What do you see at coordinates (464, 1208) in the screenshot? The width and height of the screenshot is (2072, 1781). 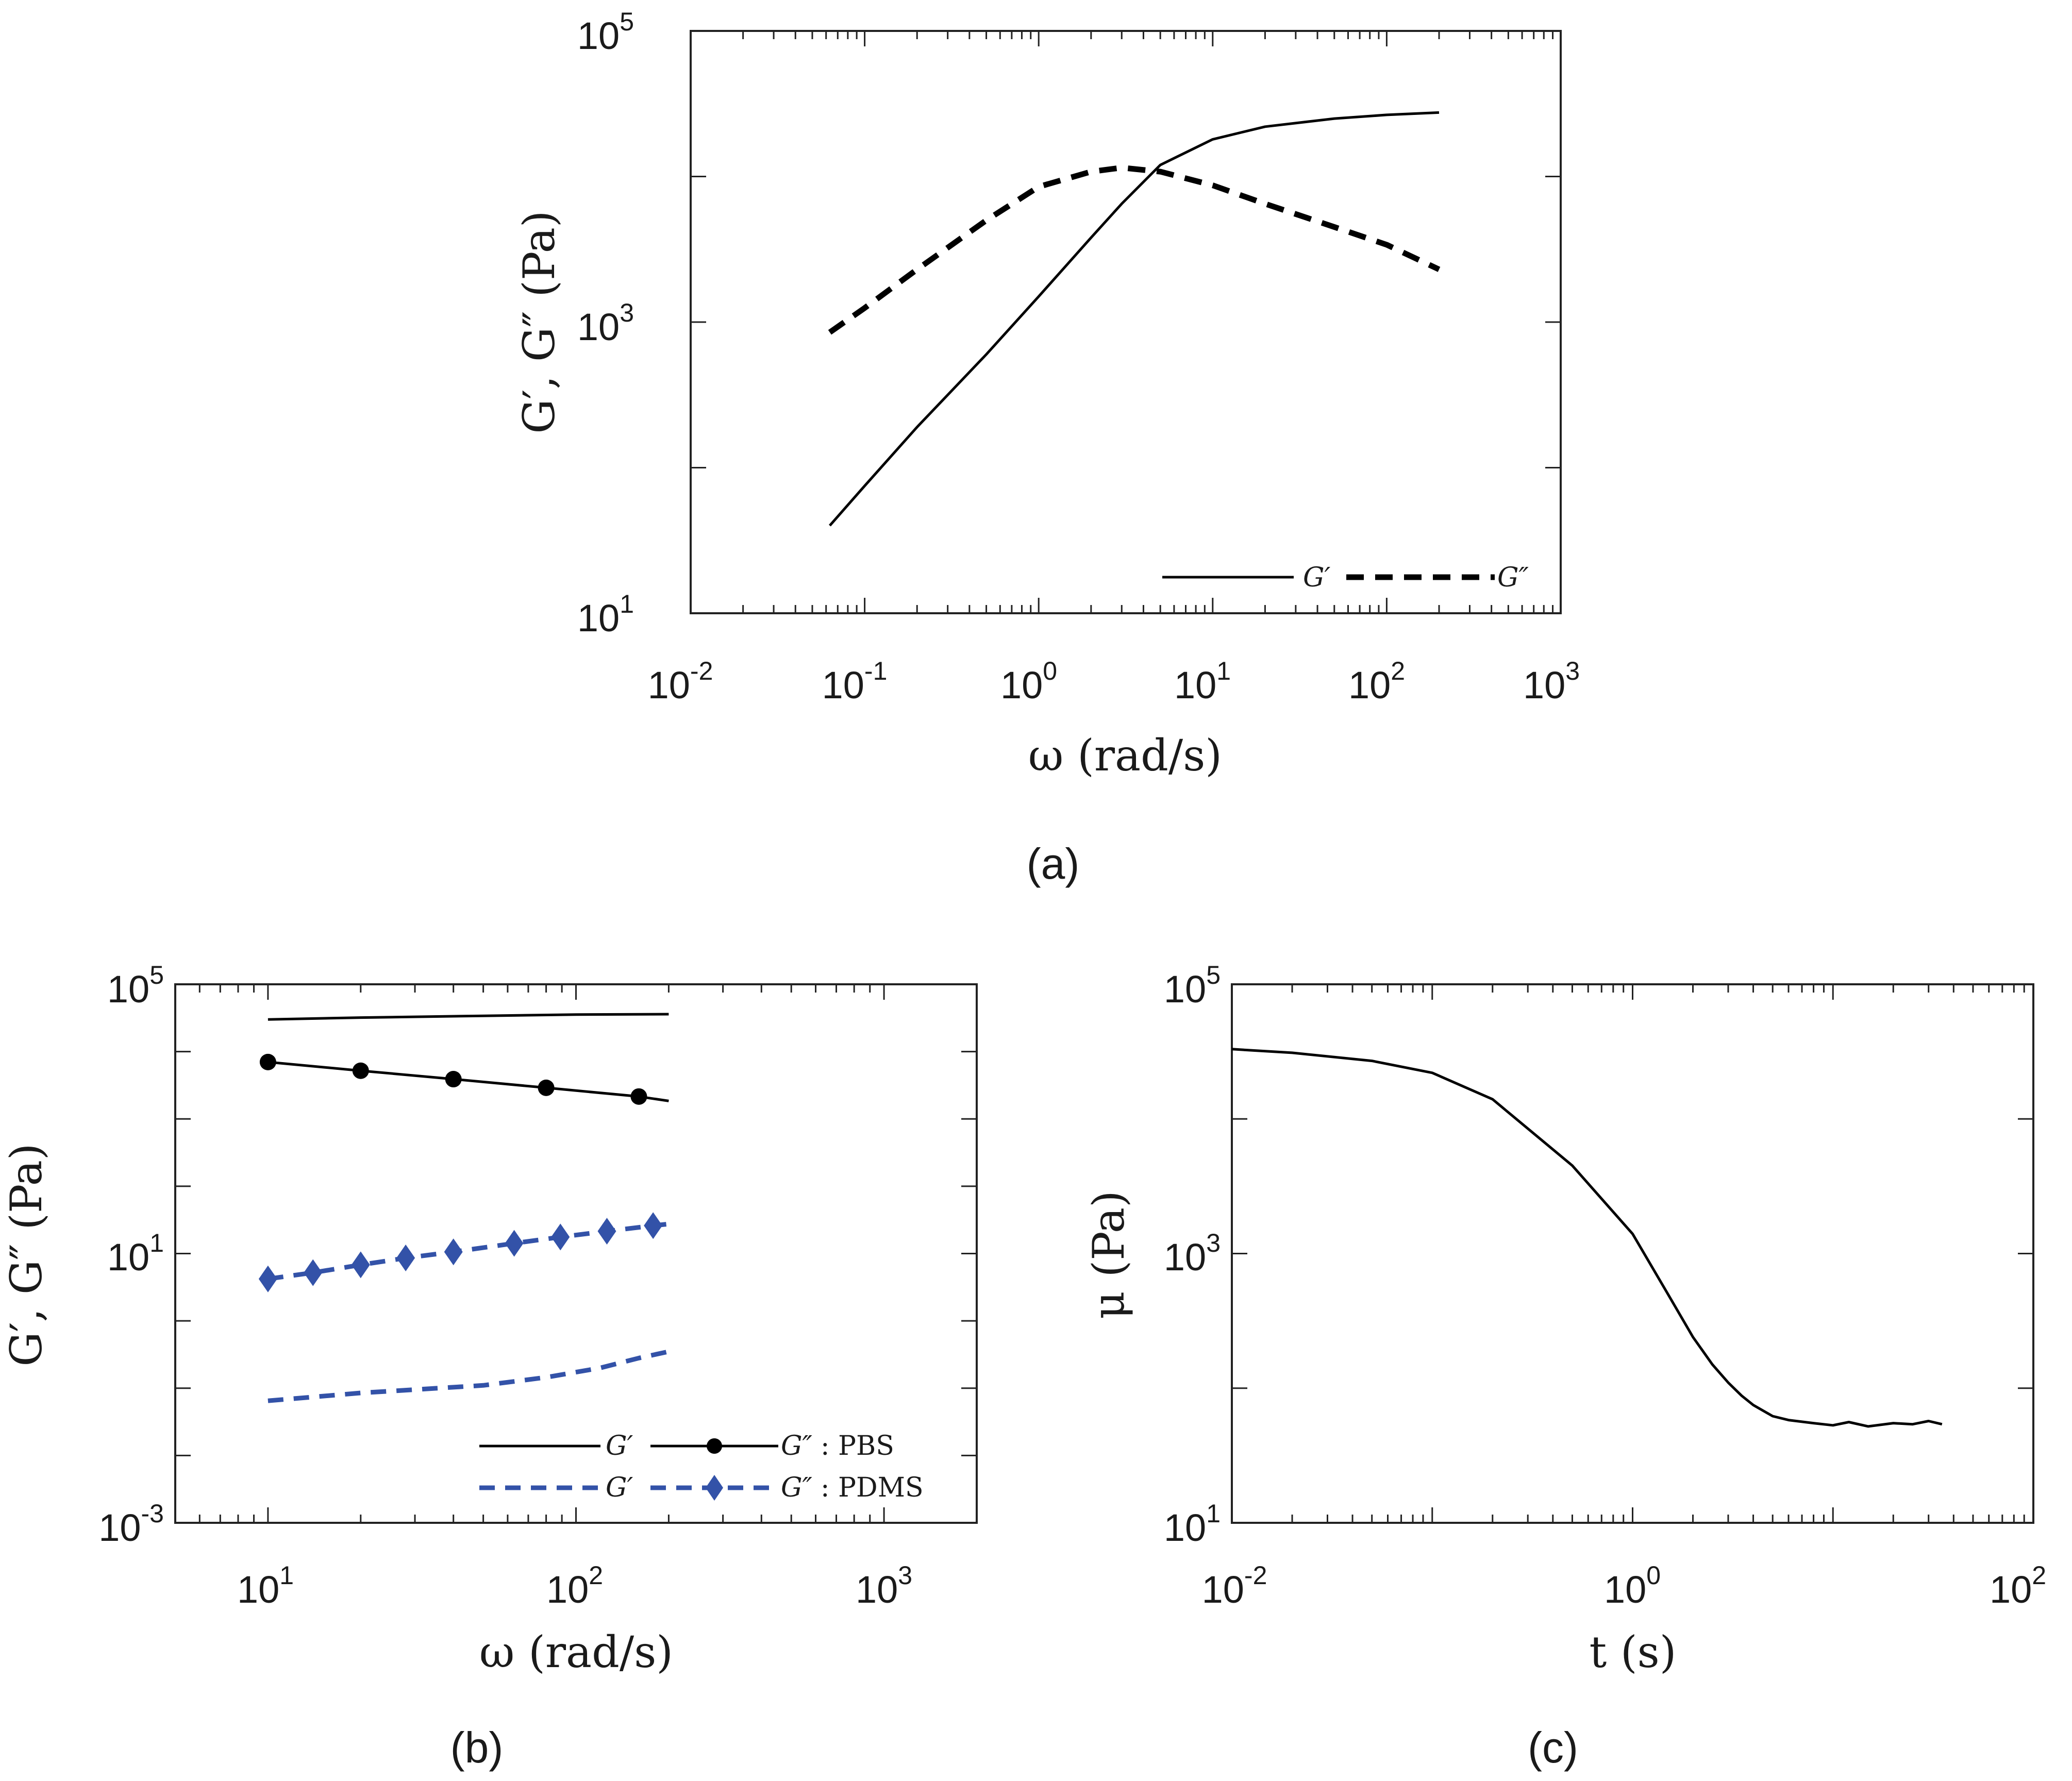 I see `series-b` at bounding box center [464, 1208].